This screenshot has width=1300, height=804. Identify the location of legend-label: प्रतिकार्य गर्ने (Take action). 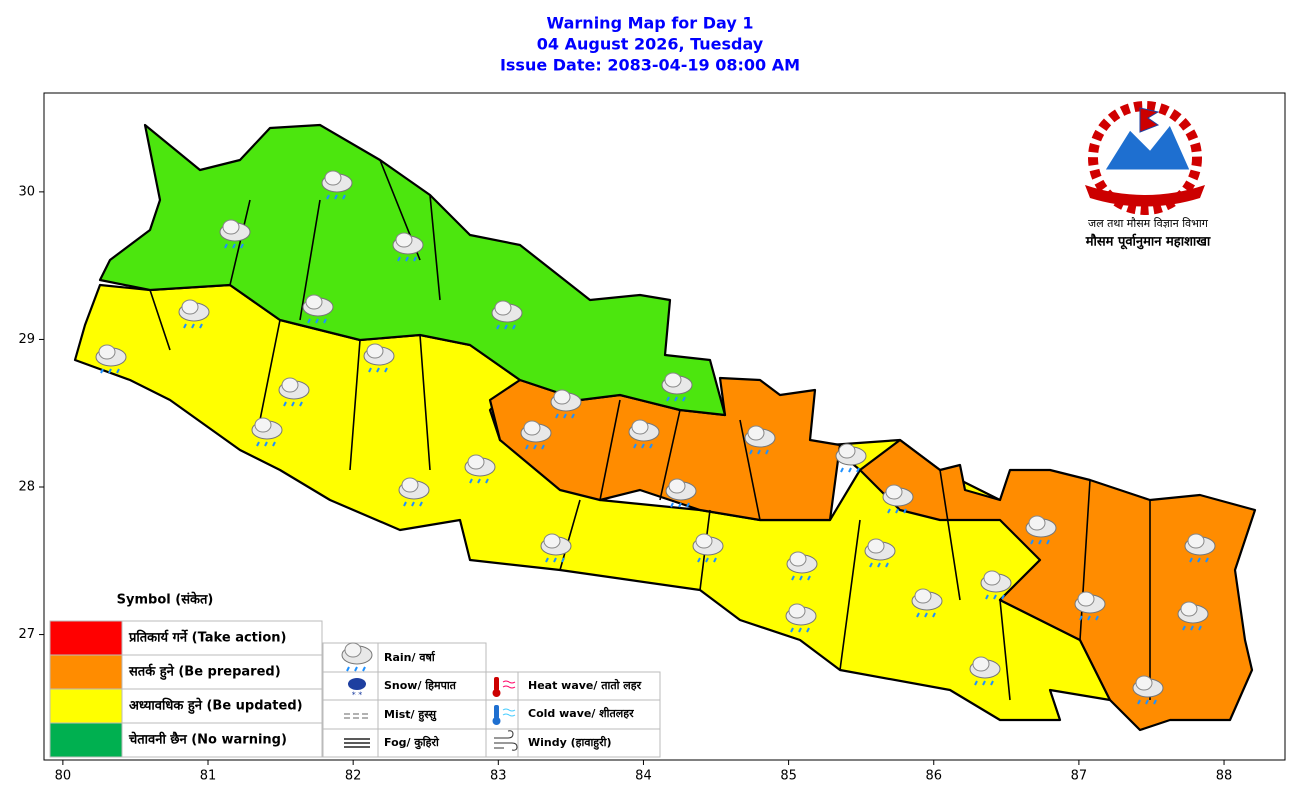
(207, 638).